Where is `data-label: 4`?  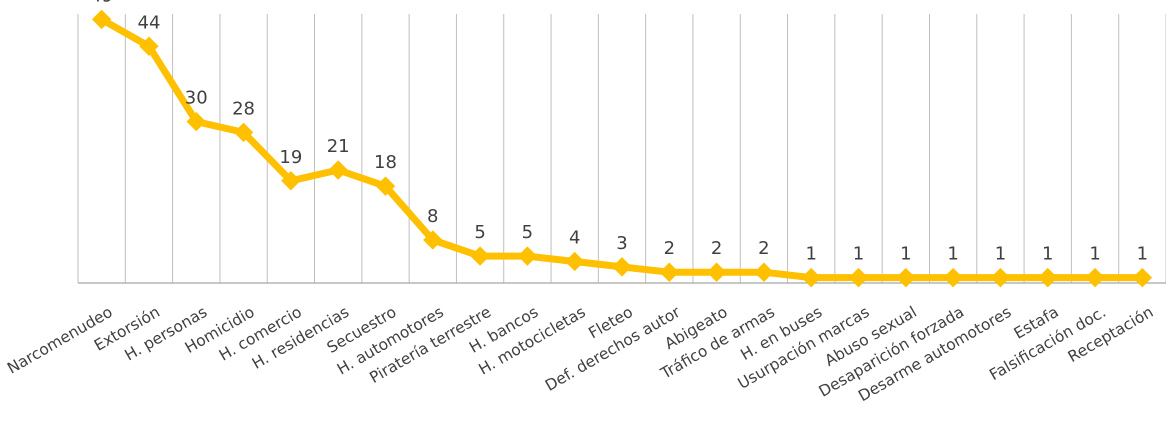 data-label: 4 is located at coordinates (574, 237).